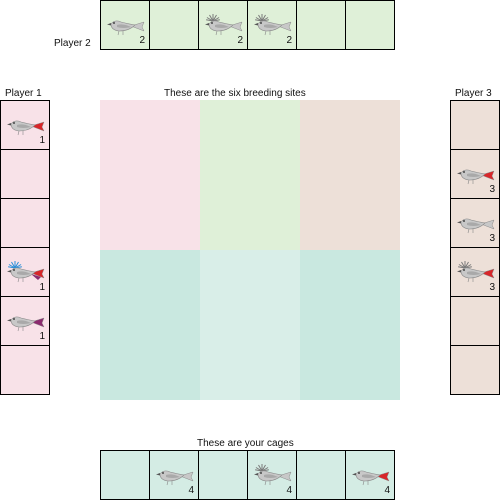 The image size is (500, 500). What do you see at coordinates (473, 93) in the screenshot?
I see `player3-label: Player 3` at bounding box center [473, 93].